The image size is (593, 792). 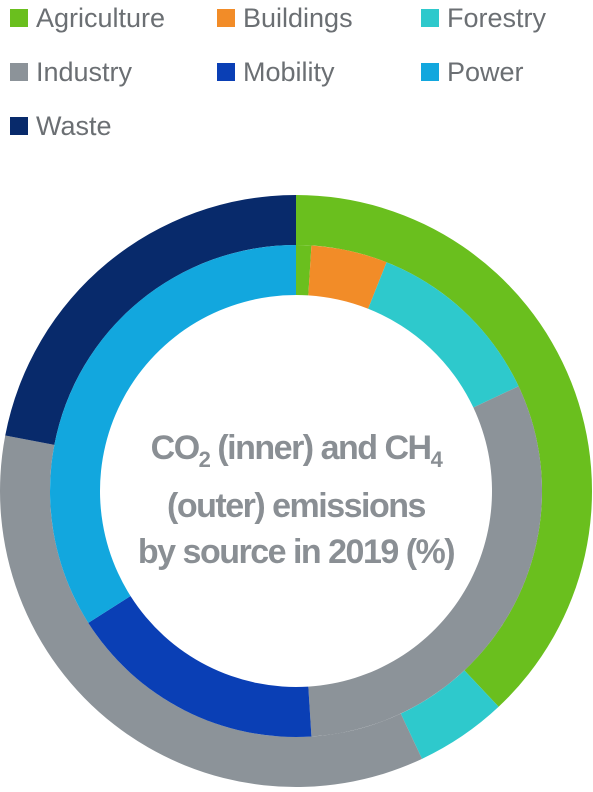 What do you see at coordinates (430, 18) in the screenshot?
I see `legend-swatch-forestry` at bounding box center [430, 18].